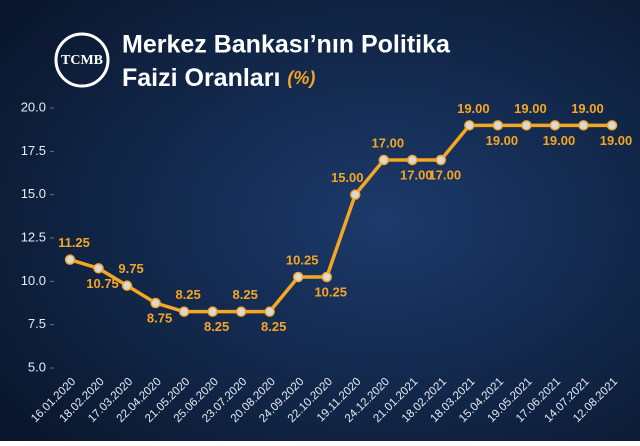 The height and width of the screenshot is (446, 640). What do you see at coordinates (33, 150) in the screenshot?
I see `y-tick-label: 17.5` at bounding box center [33, 150].